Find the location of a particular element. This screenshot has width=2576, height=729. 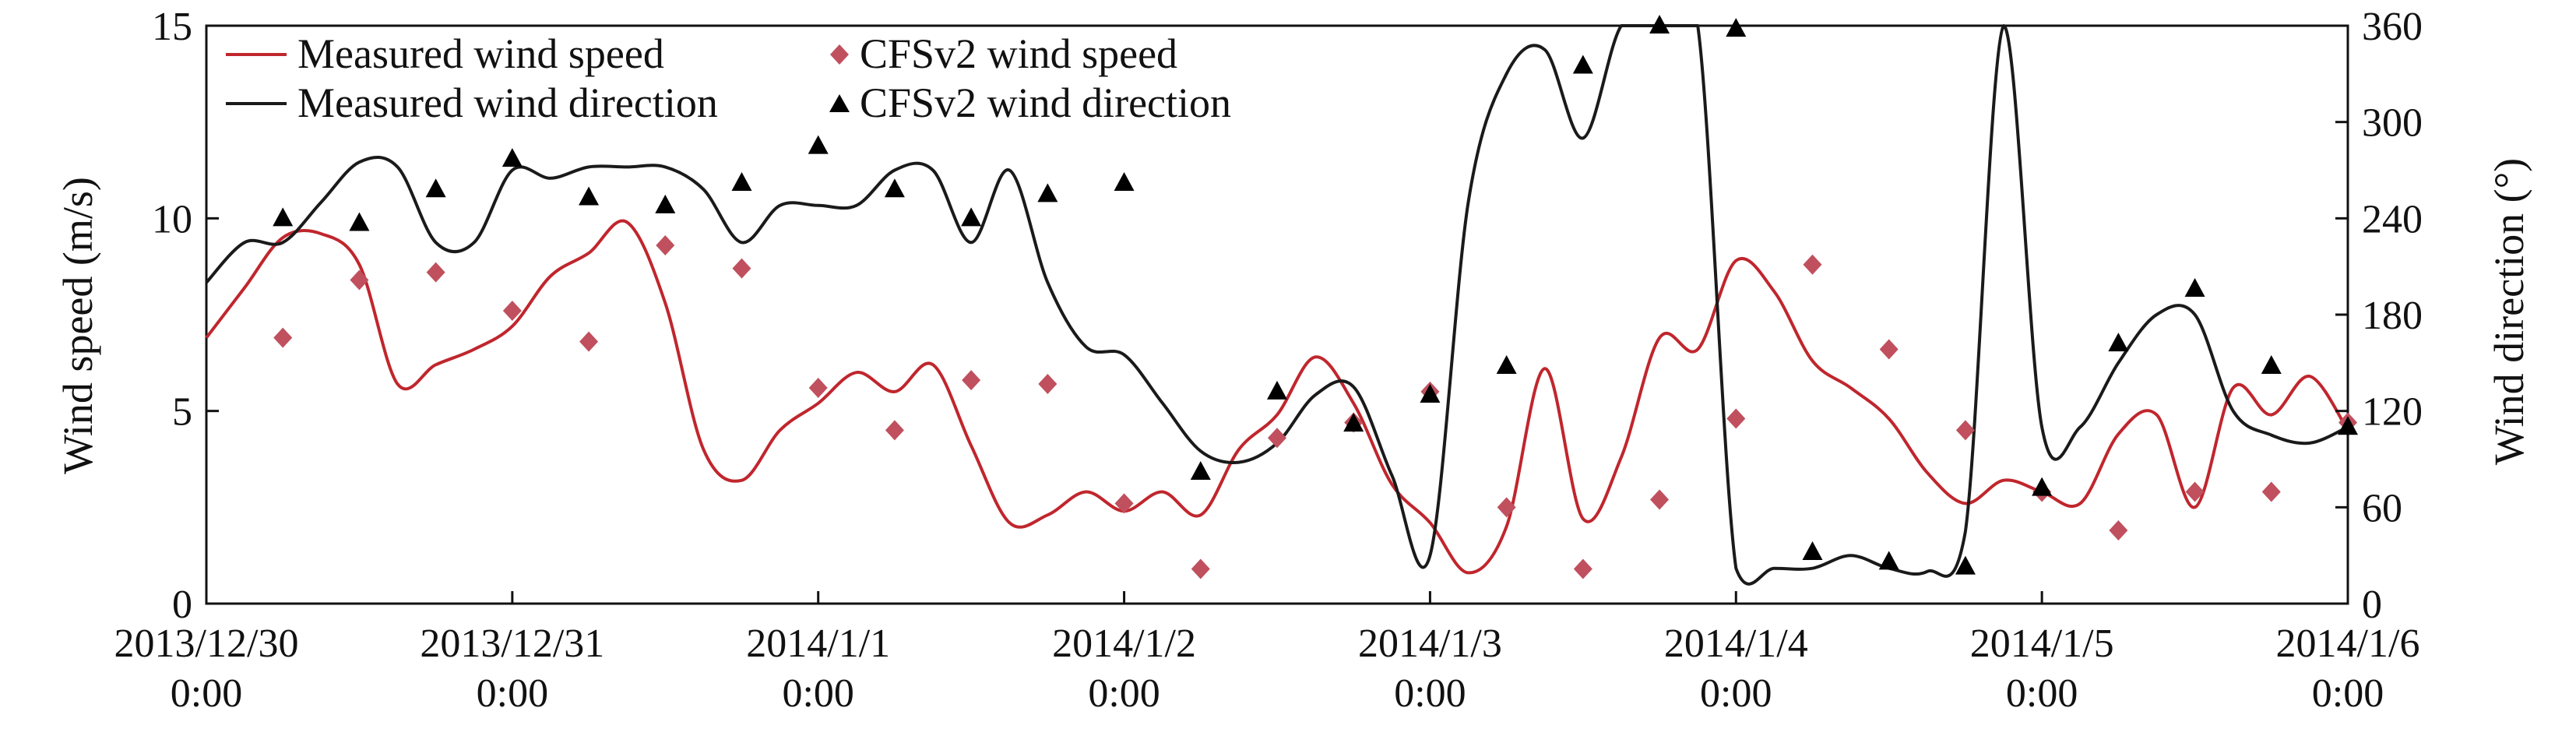

x-tick-label: 2014/1/4 is located at coordinates (1736, 644).